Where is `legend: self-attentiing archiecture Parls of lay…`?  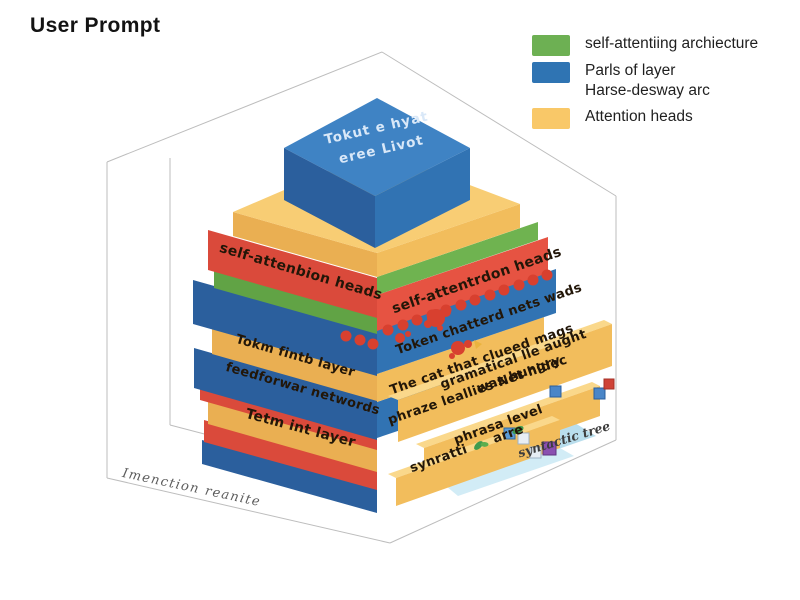 legend: self-attentiing archiecture Parls of lay… is located at coordinates (645, 81).